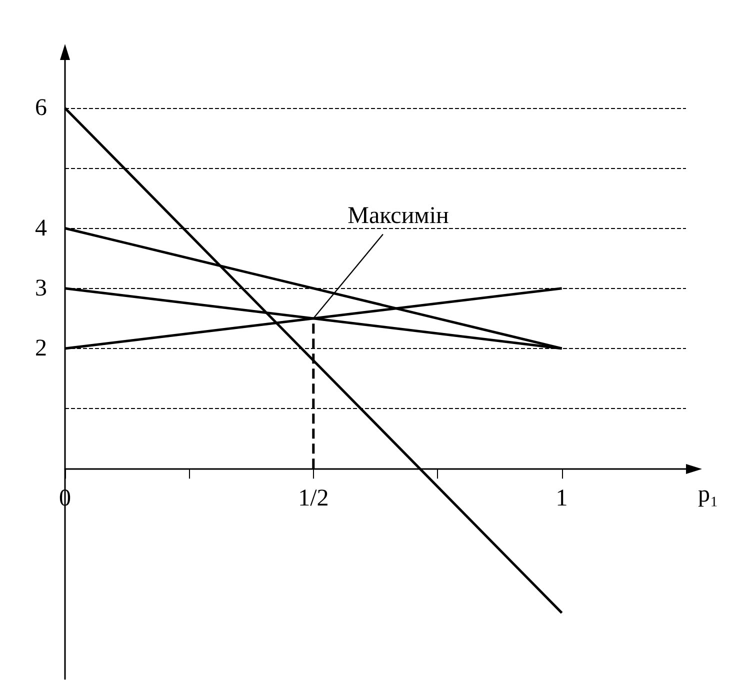 The width and height of the screenshot is (751, 689). Describe the element at coordinates (562, 499) in the screenshot. I see `x-tick-label: 1` at that location.